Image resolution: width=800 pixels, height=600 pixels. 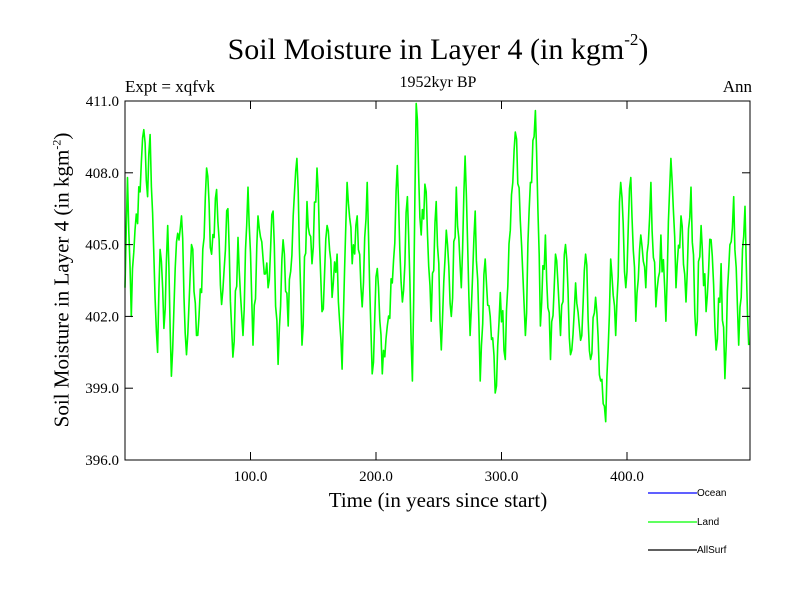 I want to click on x-tick-label: 400.0, so click(x=627, y=477).